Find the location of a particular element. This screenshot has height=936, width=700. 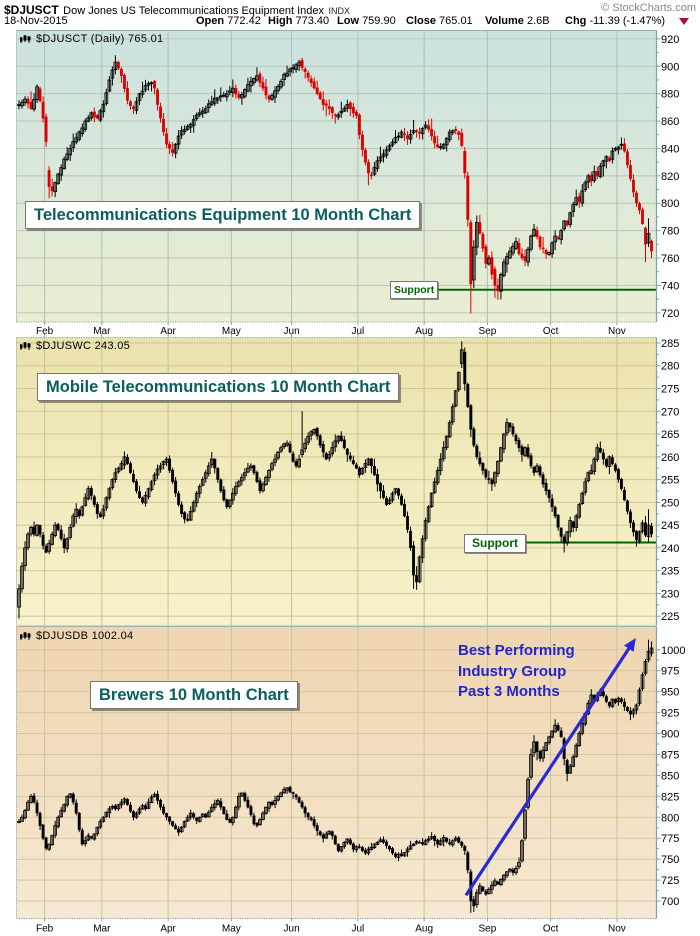

panel2-ticker-label: $DJUSWC 243.05 is located at coordinates (75, 346).